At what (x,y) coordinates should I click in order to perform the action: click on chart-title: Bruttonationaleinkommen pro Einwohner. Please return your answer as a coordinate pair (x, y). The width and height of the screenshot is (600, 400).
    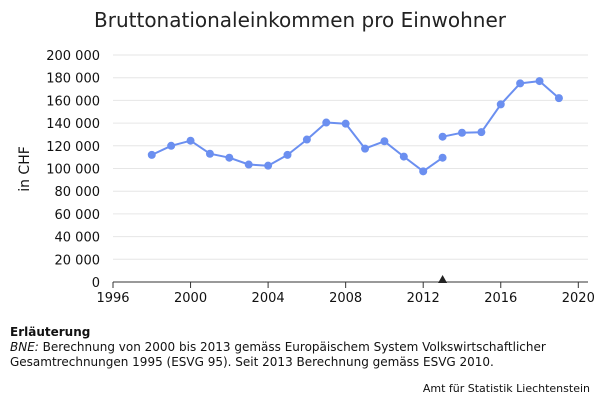
    Looking at the image, I should click on (300, 20).